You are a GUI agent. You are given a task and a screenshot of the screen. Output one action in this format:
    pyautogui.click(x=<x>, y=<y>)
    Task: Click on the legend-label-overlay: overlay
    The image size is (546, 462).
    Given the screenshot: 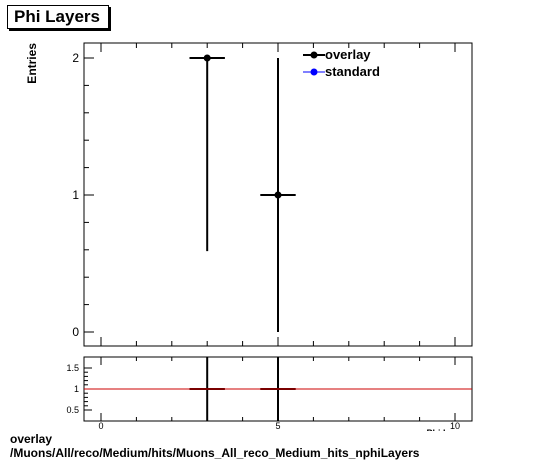 What is the action you would take?
    pyautogui.click(x=348, y=54)
    